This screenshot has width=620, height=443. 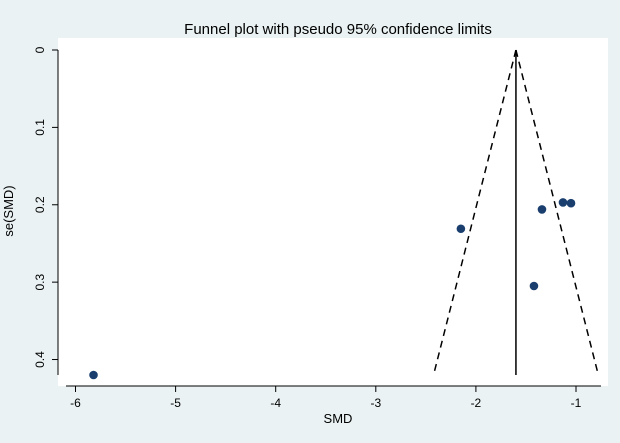 I want to click on x-axis-ticks: -6 -5 -4 -3 -2 -1, so click(x=326, y=398).